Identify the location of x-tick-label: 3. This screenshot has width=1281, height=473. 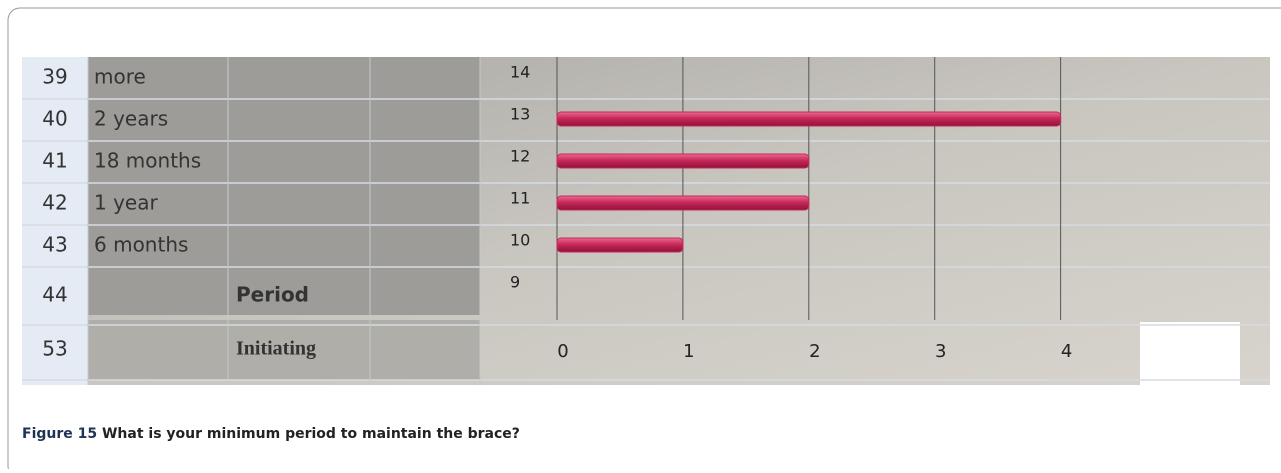
(940, 351).